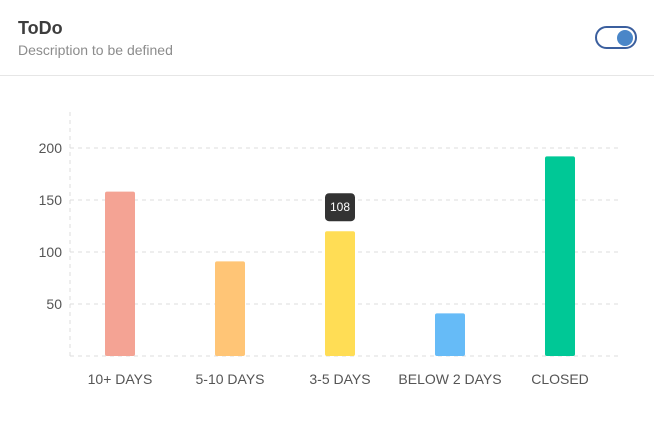 The image size is (654, 424). What do you see at coordinates (339, 379) in the screenshot?
I see `x-category-label: 3-5 DAYS` at bounding box center [339, 379].